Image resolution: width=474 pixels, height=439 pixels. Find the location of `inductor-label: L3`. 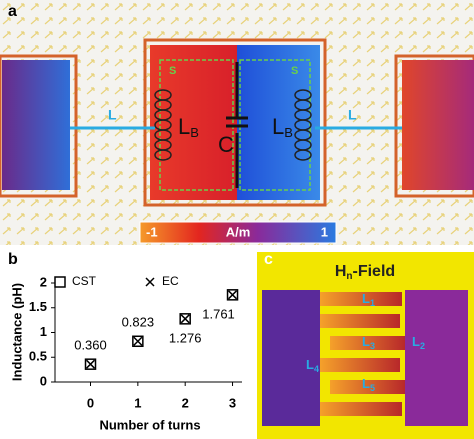

inductor-label: L3 is located at coordinates (368, 342).